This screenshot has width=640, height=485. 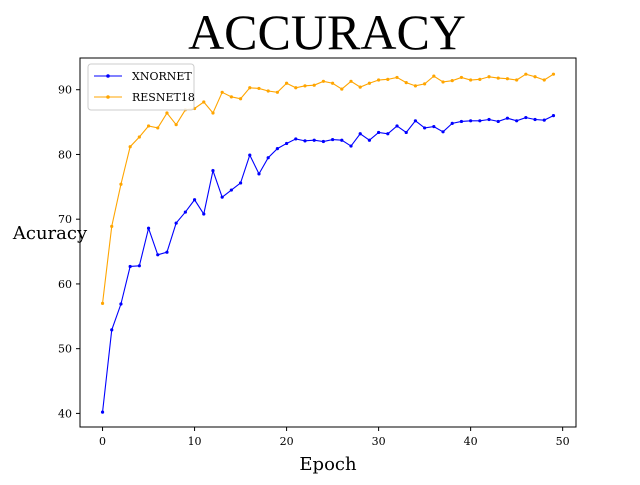 What do you see at coordinates (328, 464) in the screenshot?
I see `x-axis-label: Epoch` at bounding box center [328, 464].